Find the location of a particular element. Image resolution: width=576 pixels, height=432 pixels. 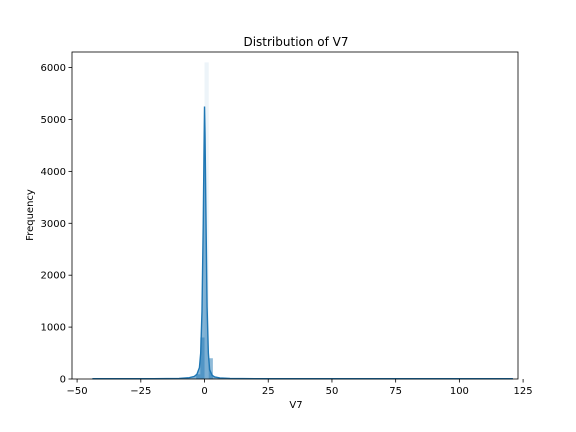

x-tick-label: 0 is located at coordinates (204, 391).